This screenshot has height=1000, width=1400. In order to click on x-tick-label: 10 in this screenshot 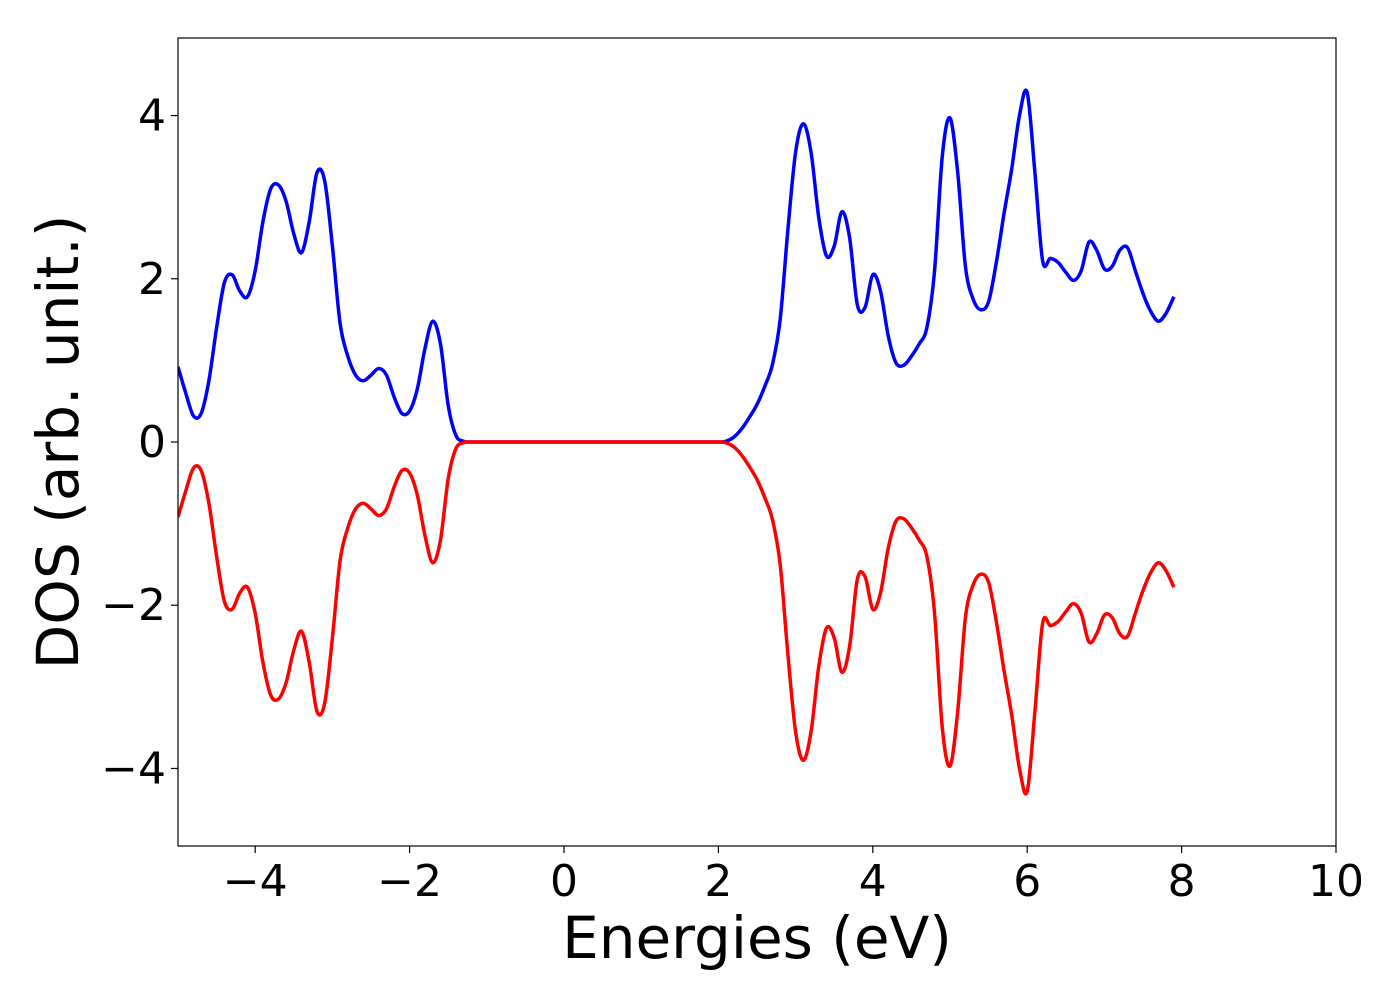, I will do `click(1336, 881)`.